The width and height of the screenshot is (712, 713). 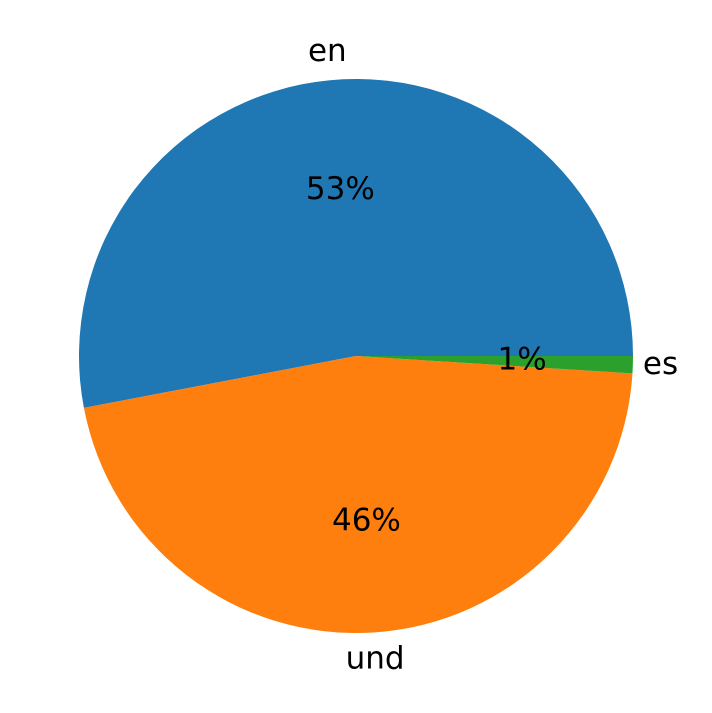 I want to click on value-label: 53%, so click(x=340, y=189).